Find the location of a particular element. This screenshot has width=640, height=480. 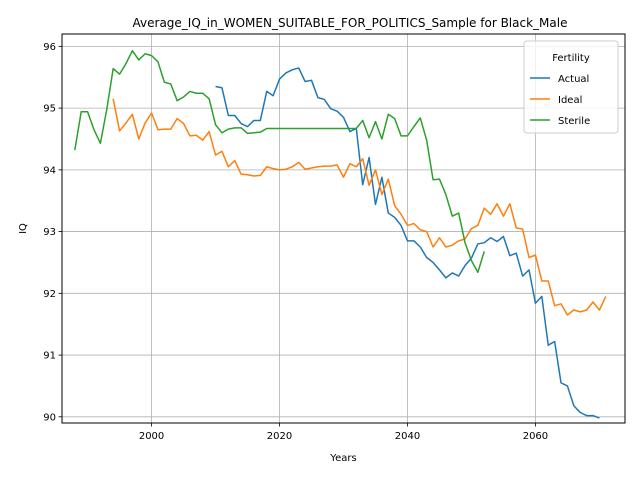

x-tick-label: 2020 is located at coordinates (279, 436).